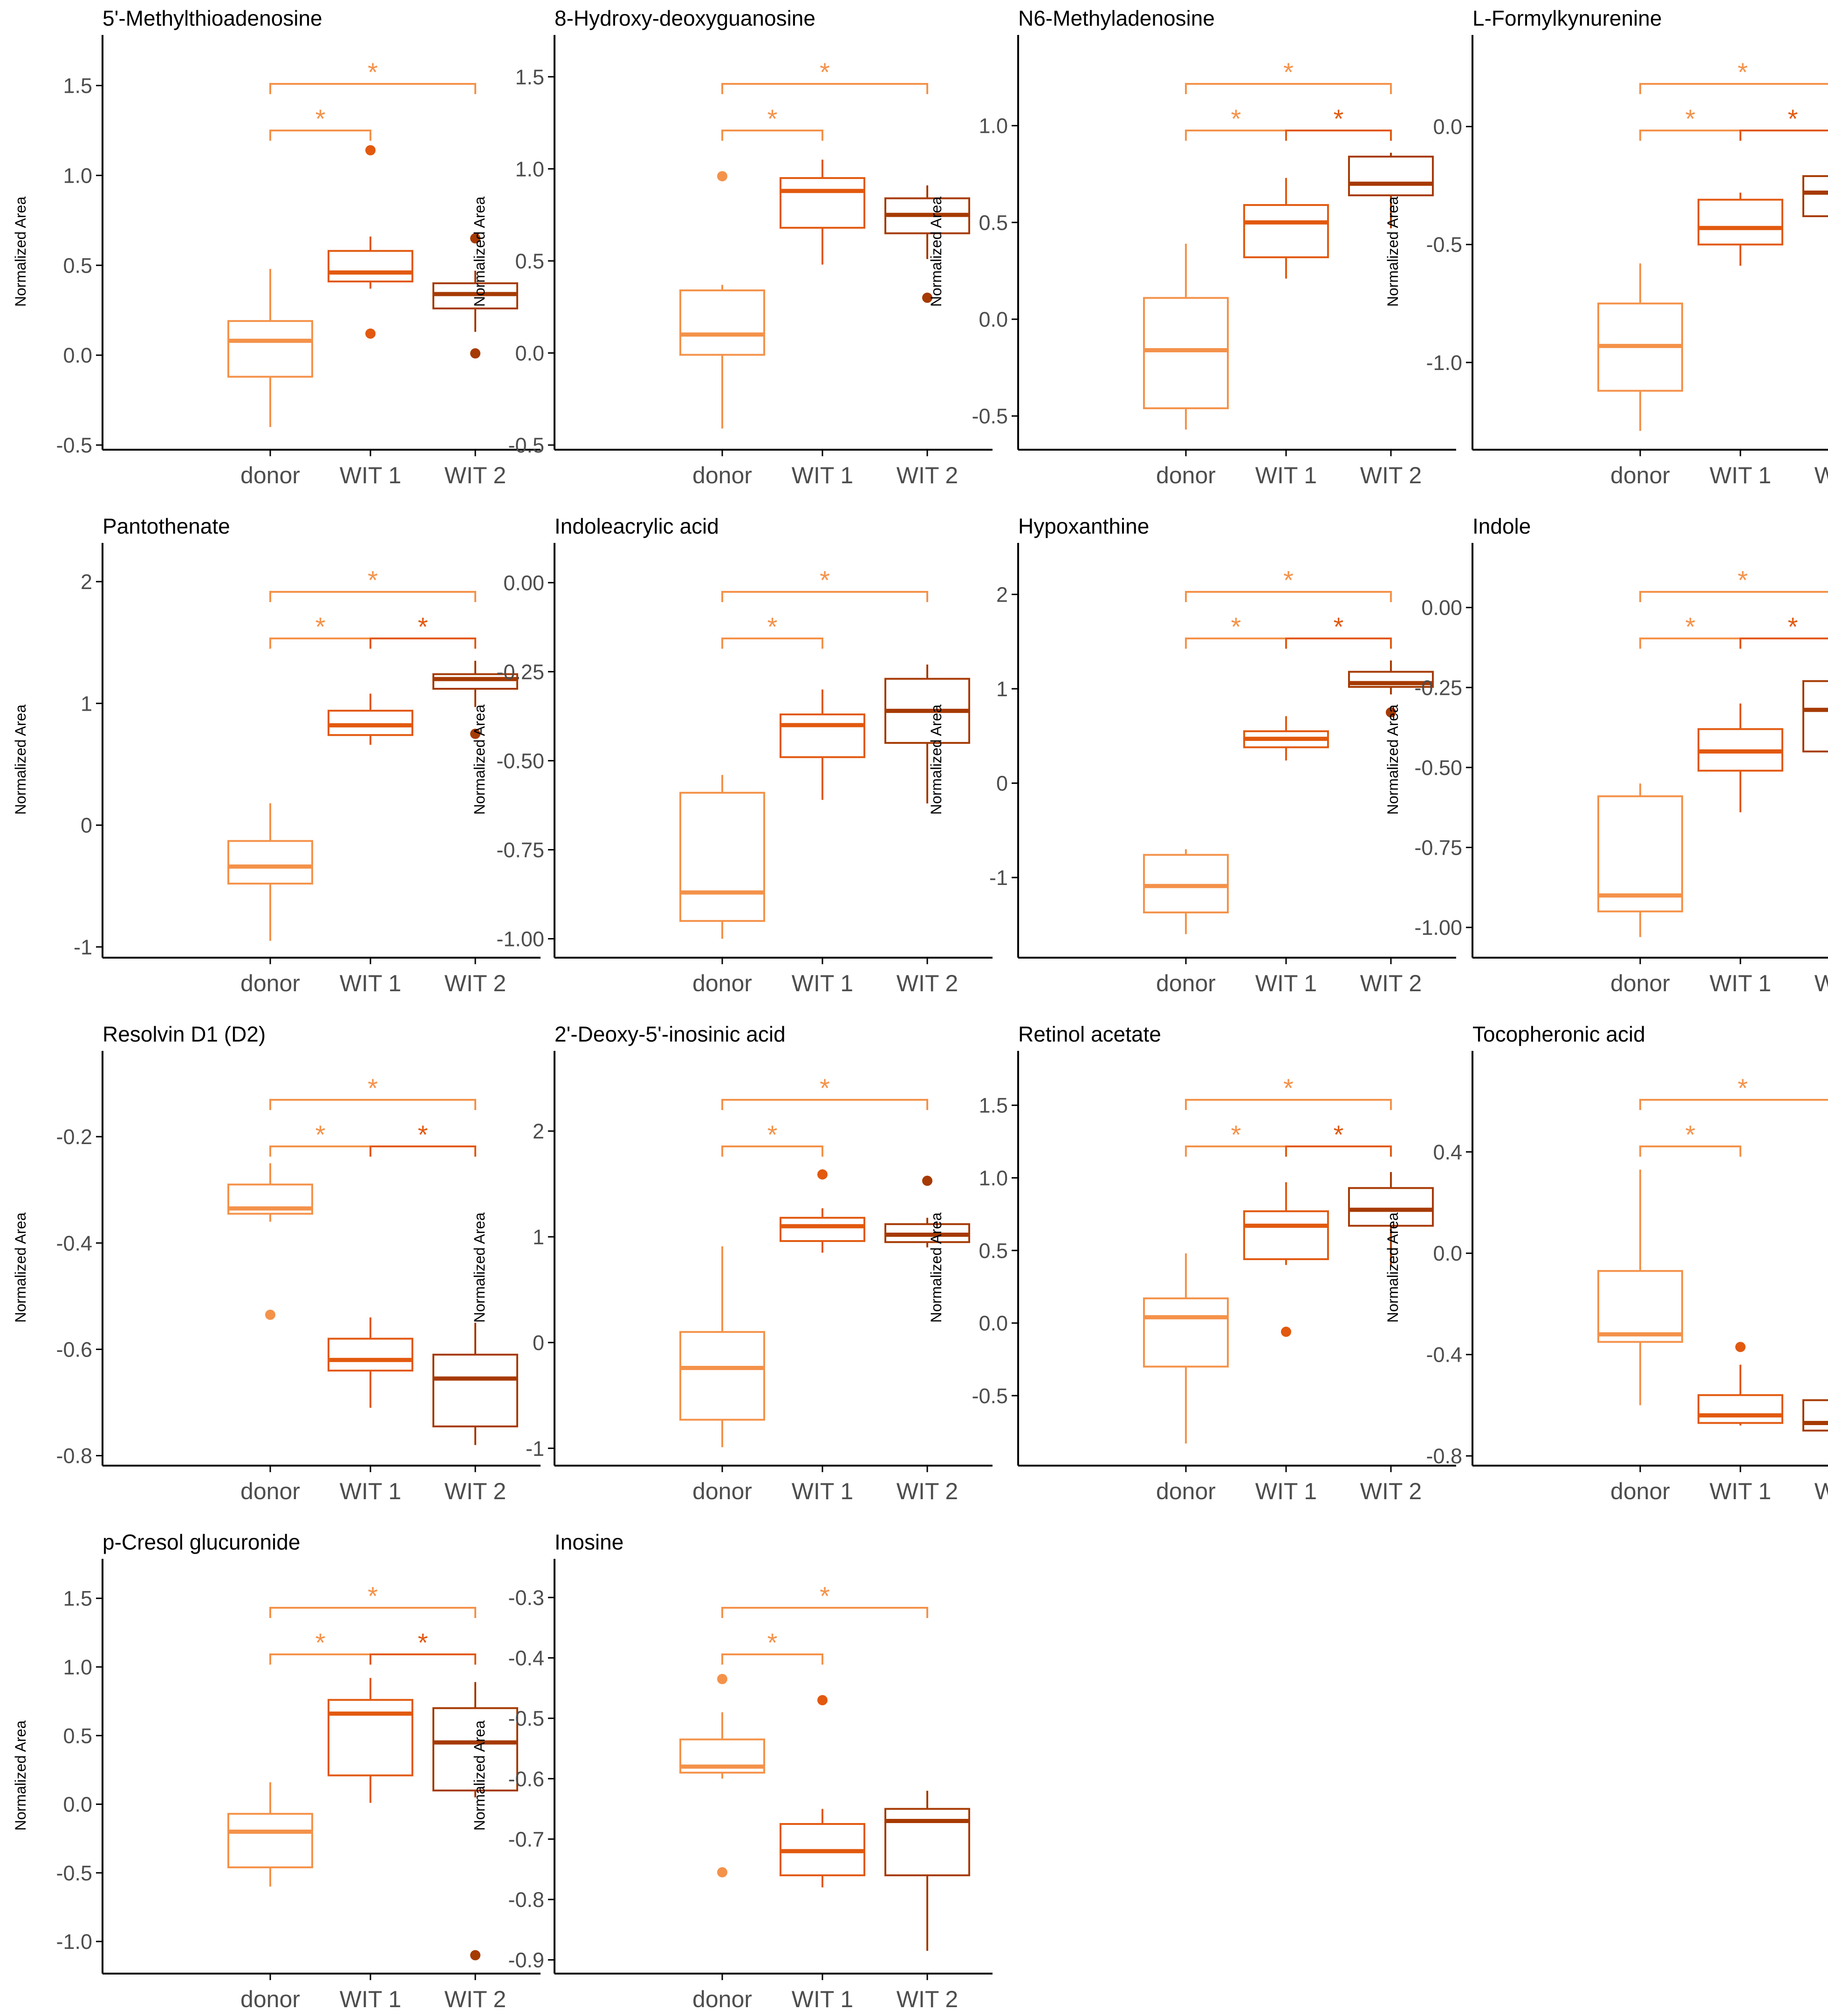 This screenshot has width=1828, height=2016. I want to click on y-tick-label: -0.9, so click(526, 1960).